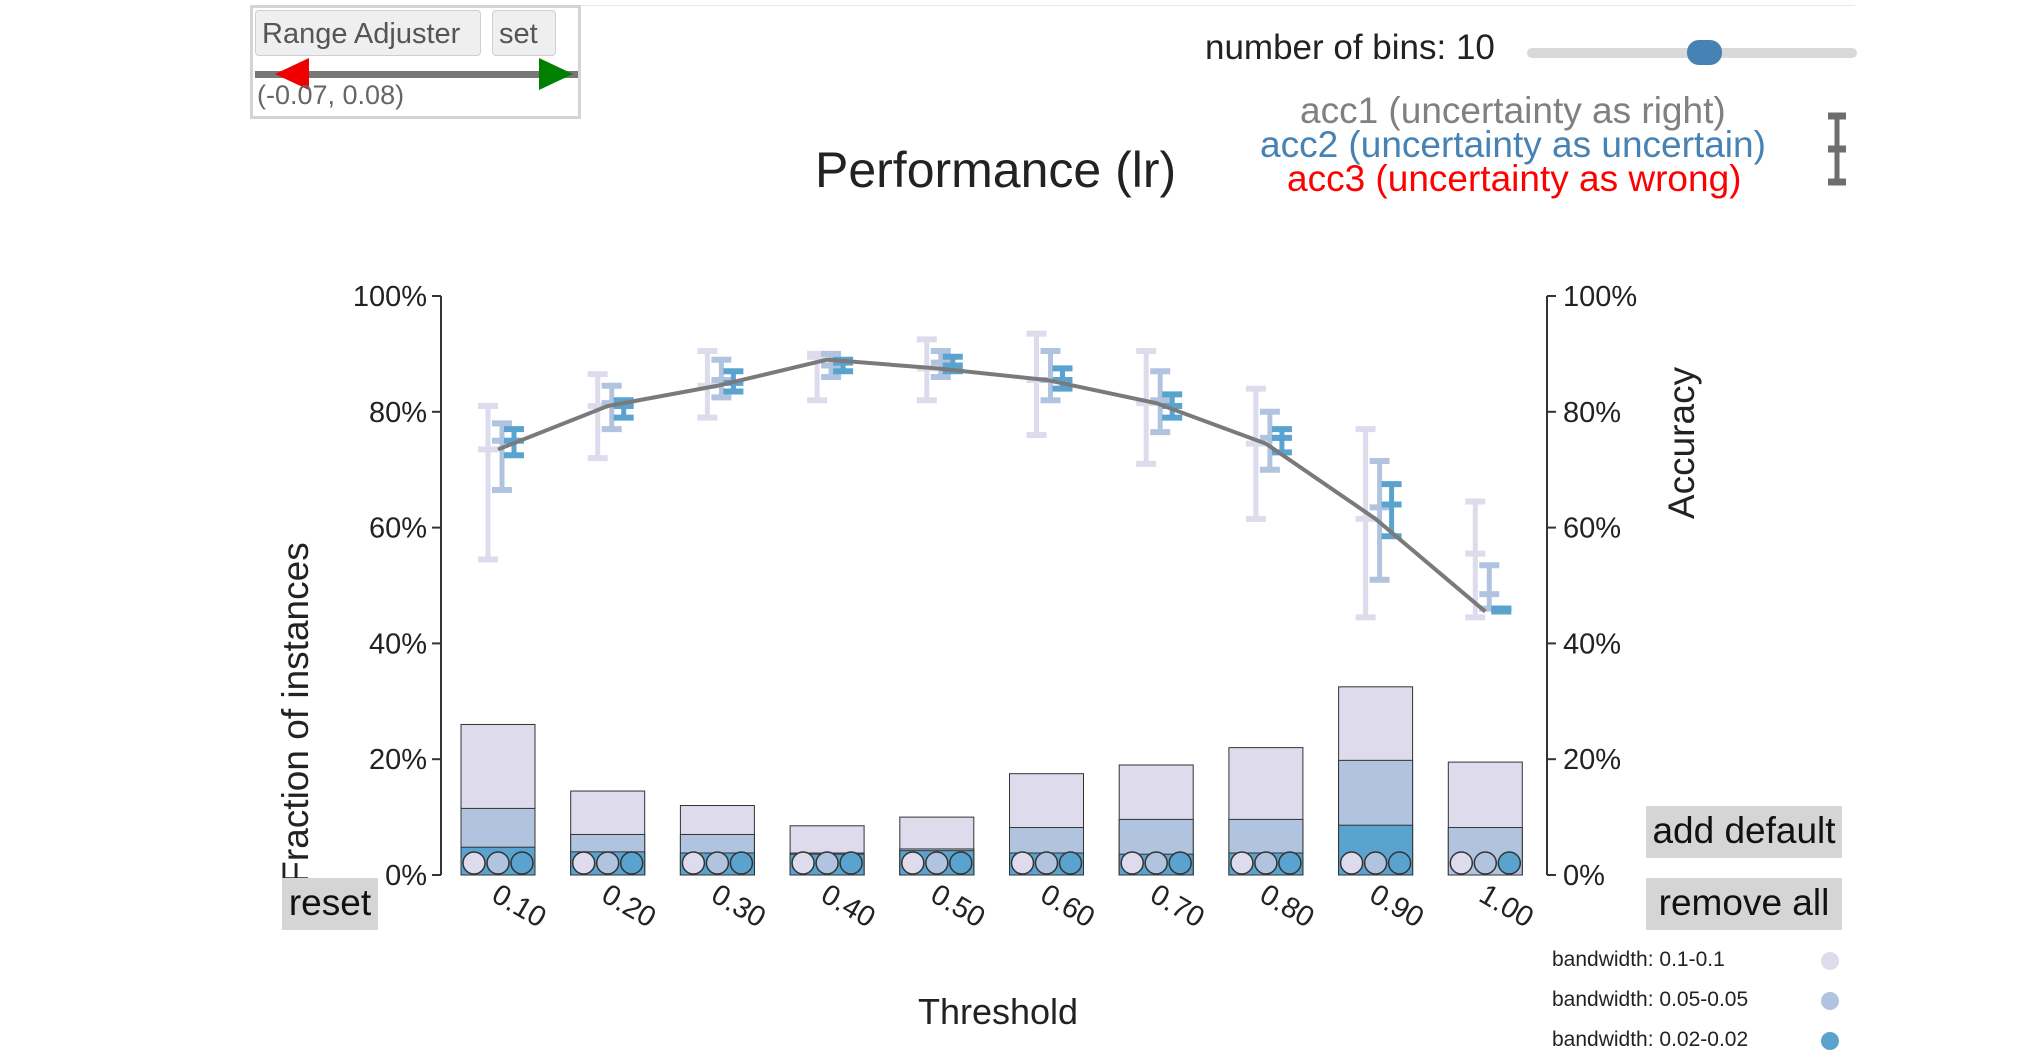 The image size is (2042, 1054). Describe the element at coordinates (1592, 760) in the screenshot. I see `right-y-tick-label: 20%` at that location.